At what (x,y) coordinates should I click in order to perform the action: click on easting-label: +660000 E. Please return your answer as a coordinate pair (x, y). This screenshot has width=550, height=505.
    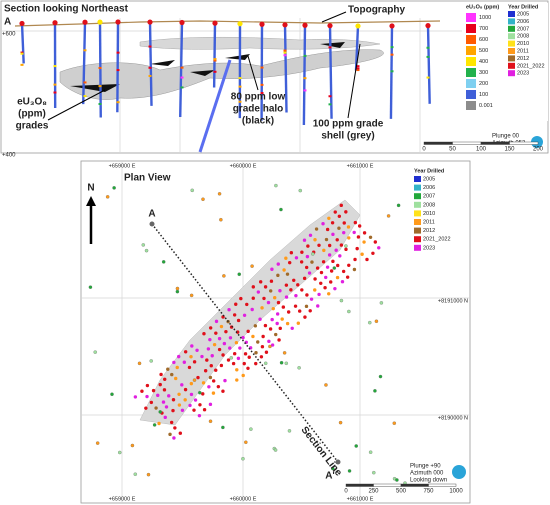
    Looking at the image, I should click on (243, 499).